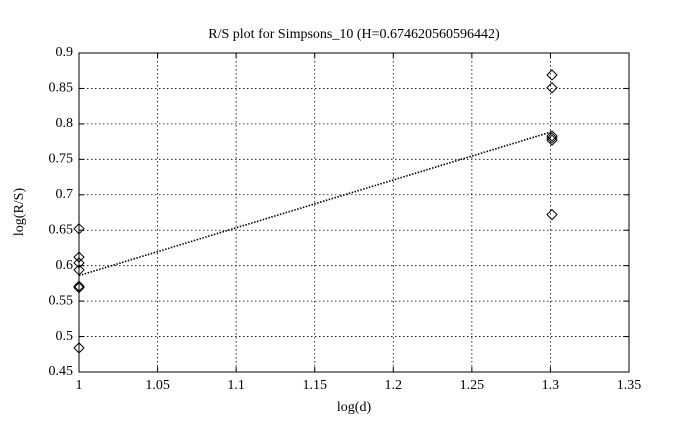  What do you see at coordinates (354, 407) in the screenshot?
I see `x-axis-label: log(d)` at bounding box center [354, 407].